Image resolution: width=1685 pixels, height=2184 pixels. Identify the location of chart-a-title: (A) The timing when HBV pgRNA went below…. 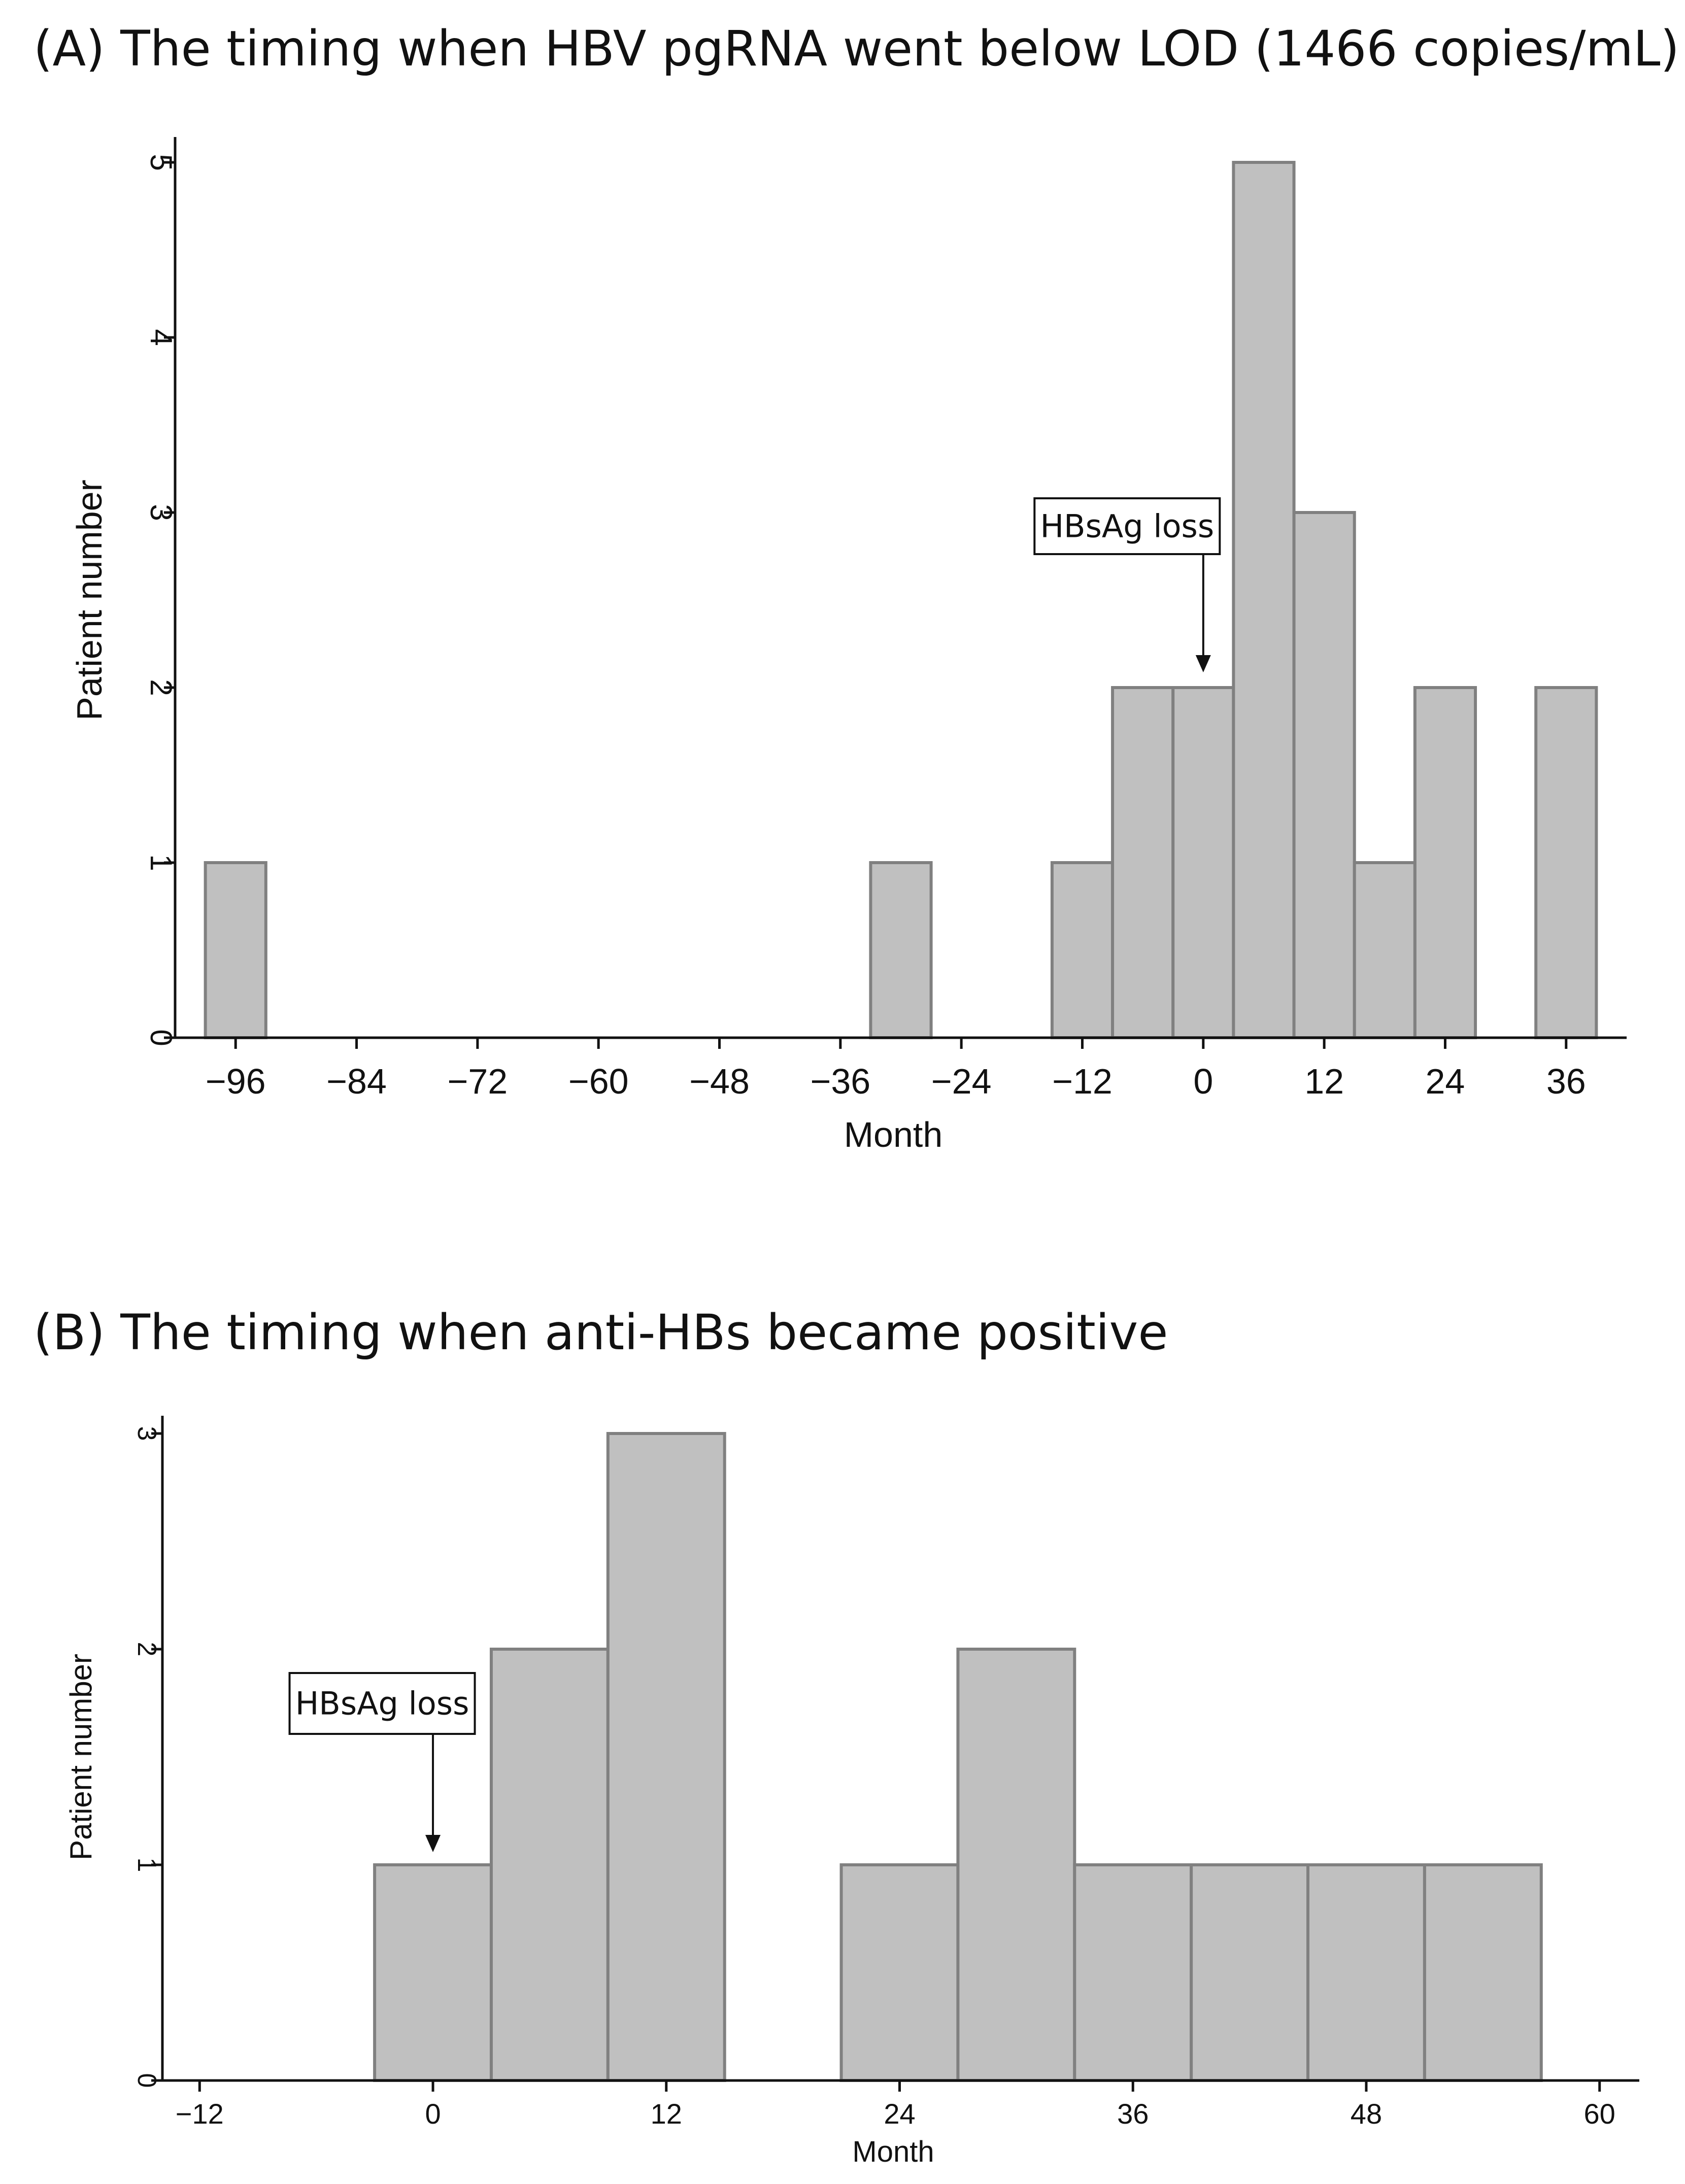
(856, 49).